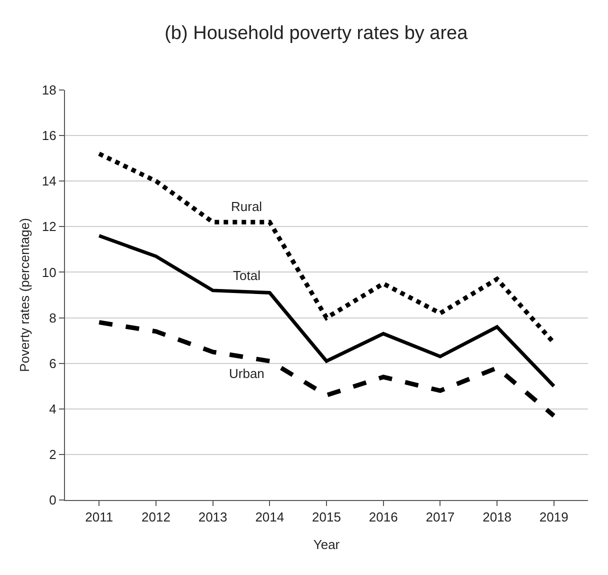 This screenshot has width=608, height=575. I want to click on y-tick-label: 8, so click(52, 318).